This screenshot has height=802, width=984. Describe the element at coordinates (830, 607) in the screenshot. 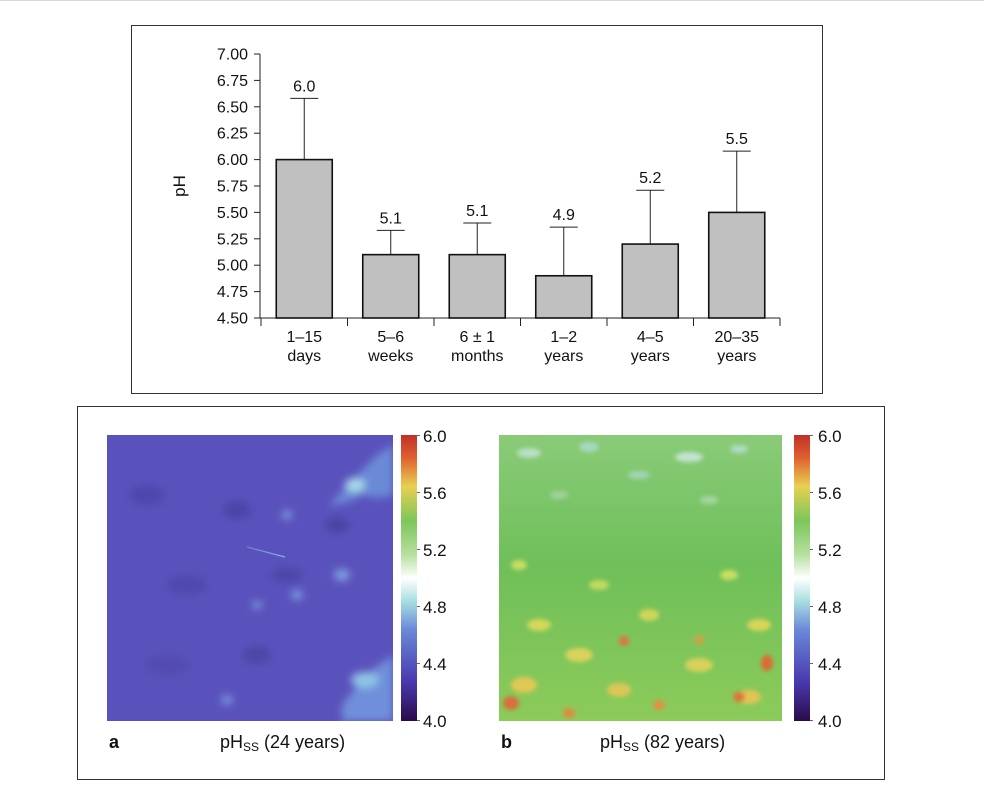

I see `colorbar-b-tick-label: 4.8` at that location.